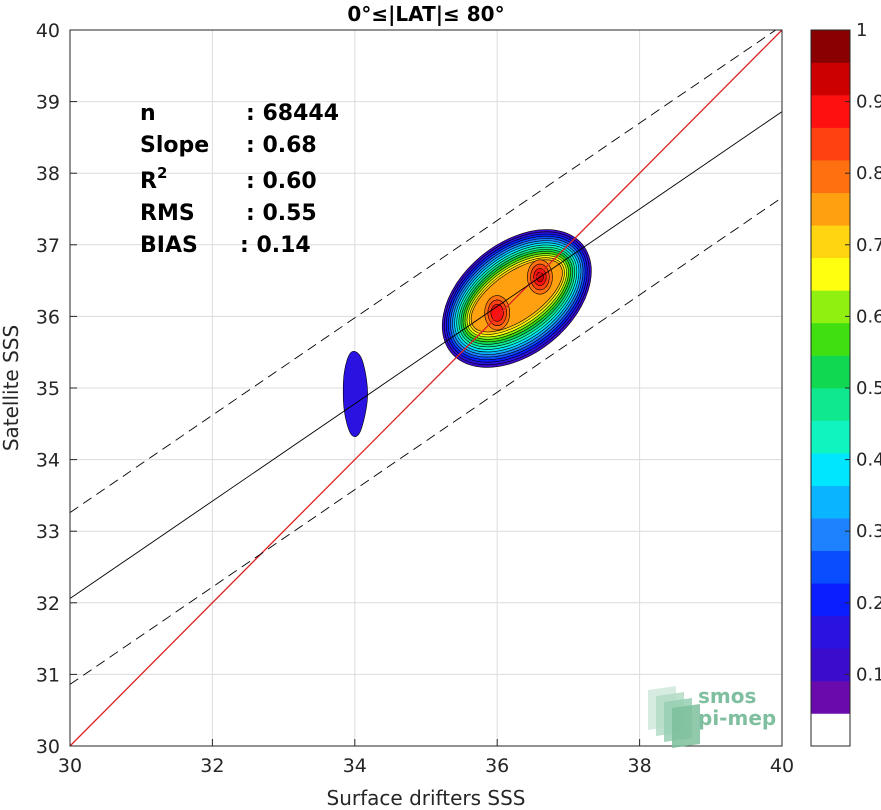 The width and height of the screenshot is (881, 810). I want to click on colorbar-tick-label-4: 0.5, so click(868, 388).